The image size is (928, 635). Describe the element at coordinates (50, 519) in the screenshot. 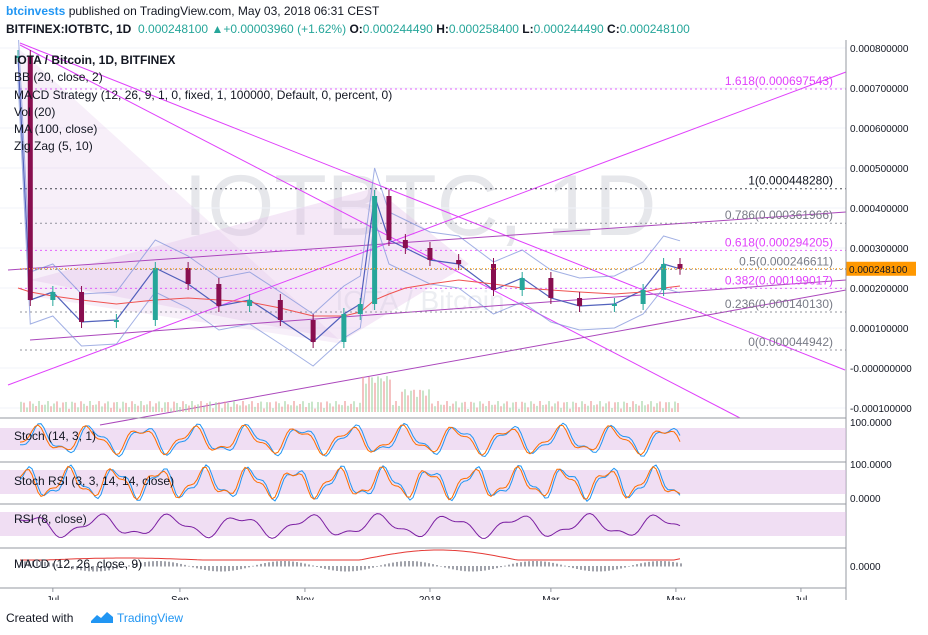

I see `pane-label-rsi: RSI (8, close)` at that location.